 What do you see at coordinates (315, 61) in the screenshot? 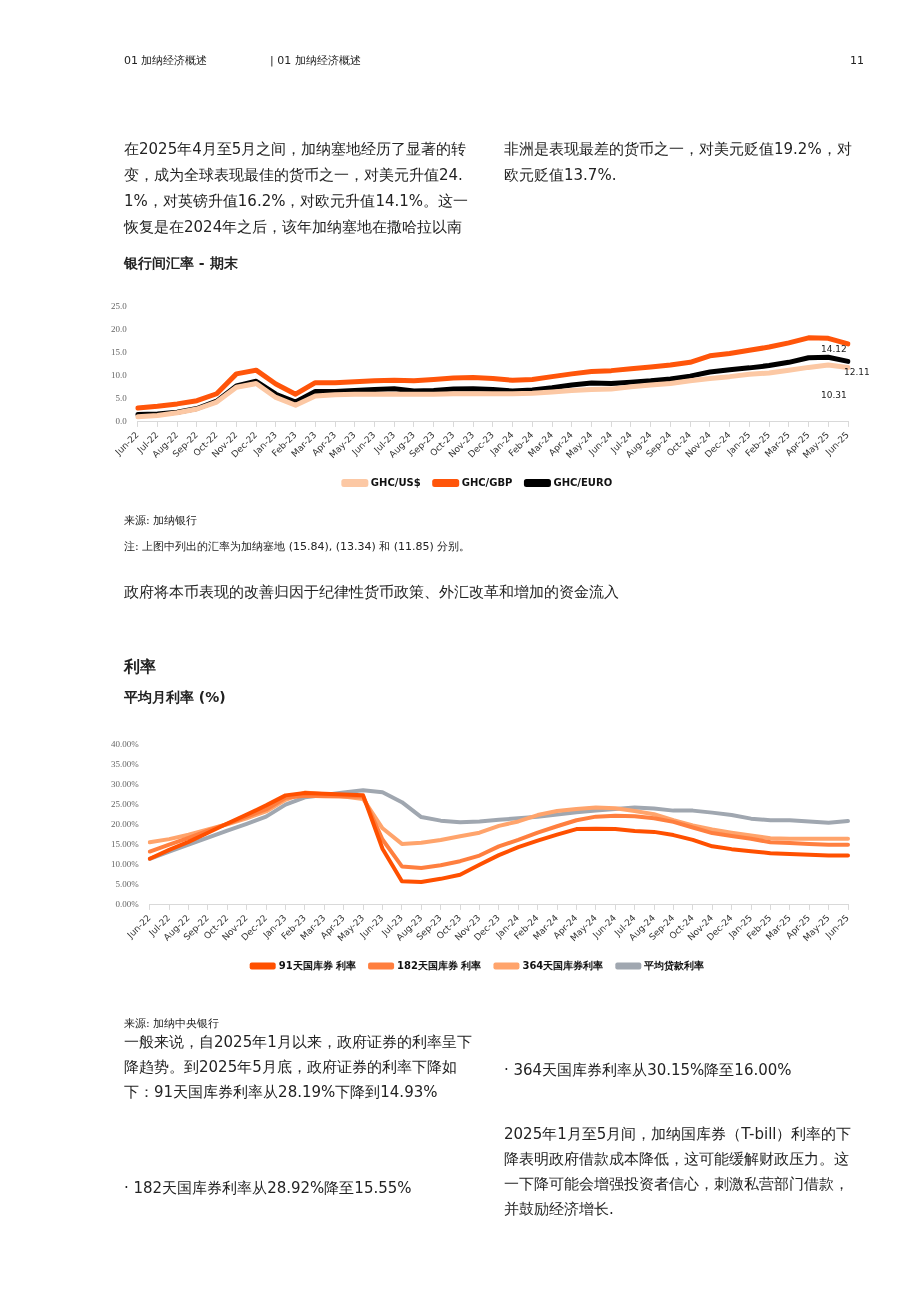
I see `text: | 01 加纳经济概述` at bounding box center [315, 61].